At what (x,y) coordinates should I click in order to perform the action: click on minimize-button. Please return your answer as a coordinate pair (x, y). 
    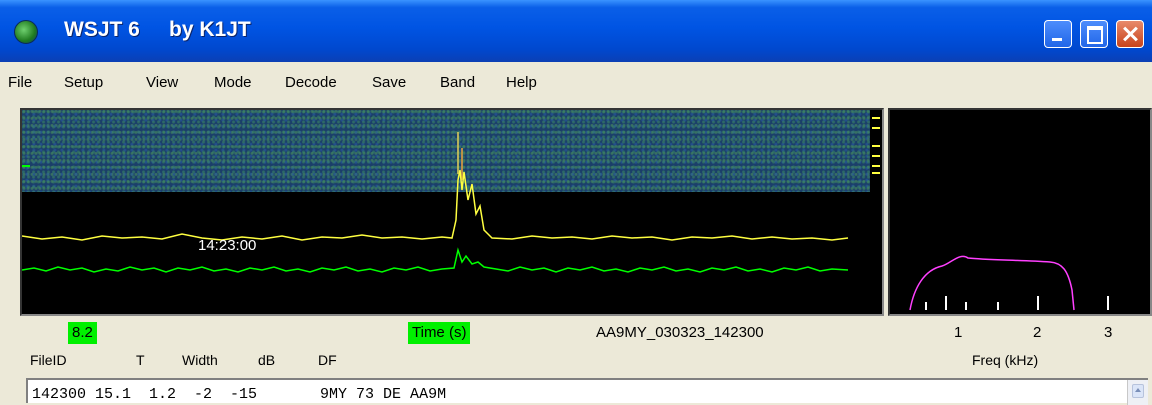
    Looking at the image, I should click on (1058, 34).